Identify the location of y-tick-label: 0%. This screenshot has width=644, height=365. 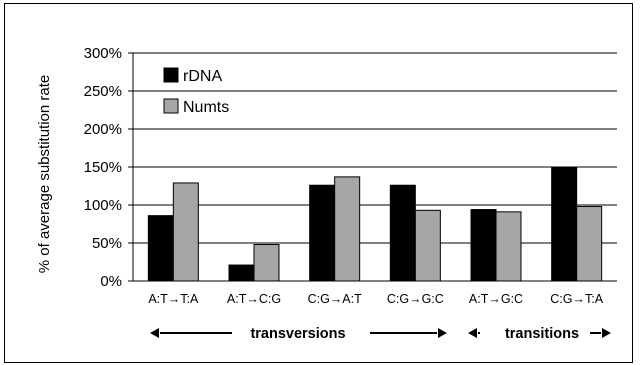
(111, 281).